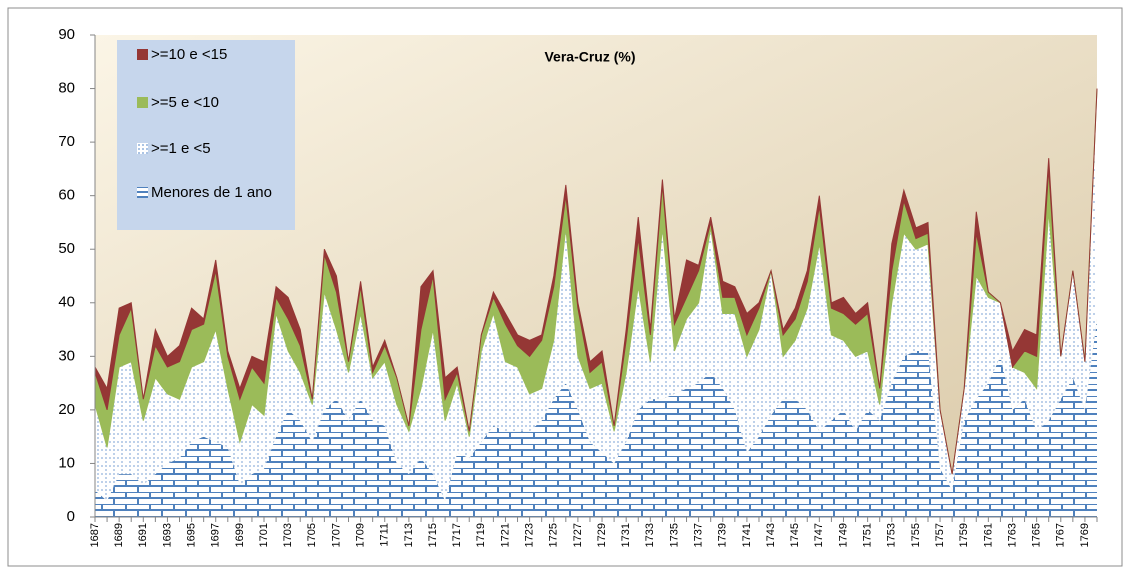 This screenshot has height=574, width=1132. What do you see at coordinates (409, 535) in the screenshot?
I see `x-tick-label: 1713` at bounding box center [409, 535].